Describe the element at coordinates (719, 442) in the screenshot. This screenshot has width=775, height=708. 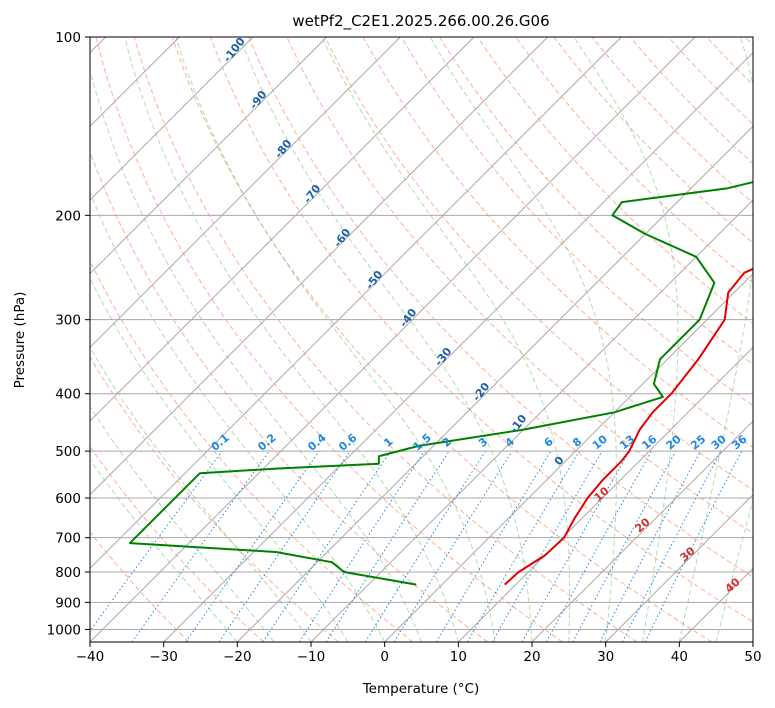
I see `mixing-ratio-label: 30` at that location.